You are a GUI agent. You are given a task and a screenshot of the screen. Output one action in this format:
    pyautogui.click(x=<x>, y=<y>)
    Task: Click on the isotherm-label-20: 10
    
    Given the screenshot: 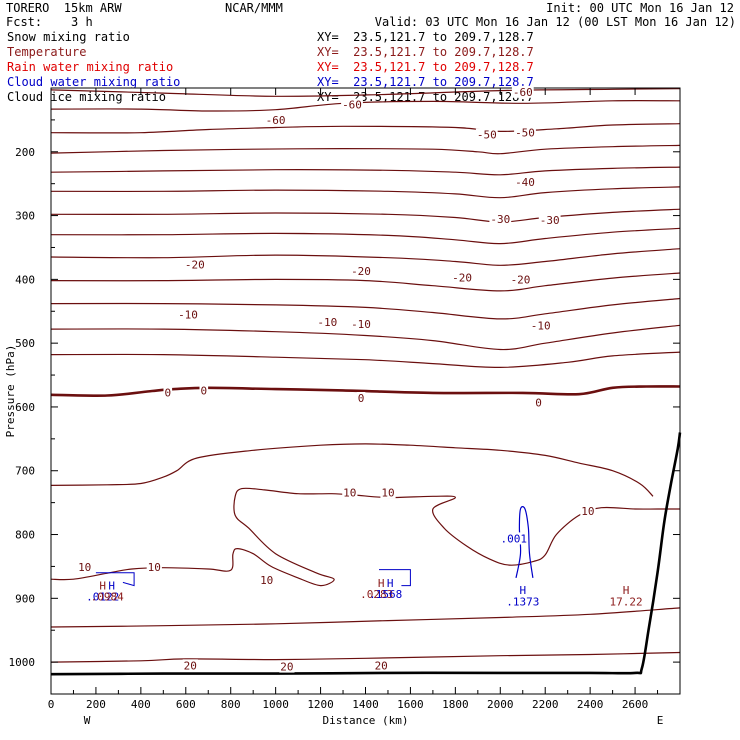 What is the action you would take?
    pyautogui.click(x=349, y=492)
    